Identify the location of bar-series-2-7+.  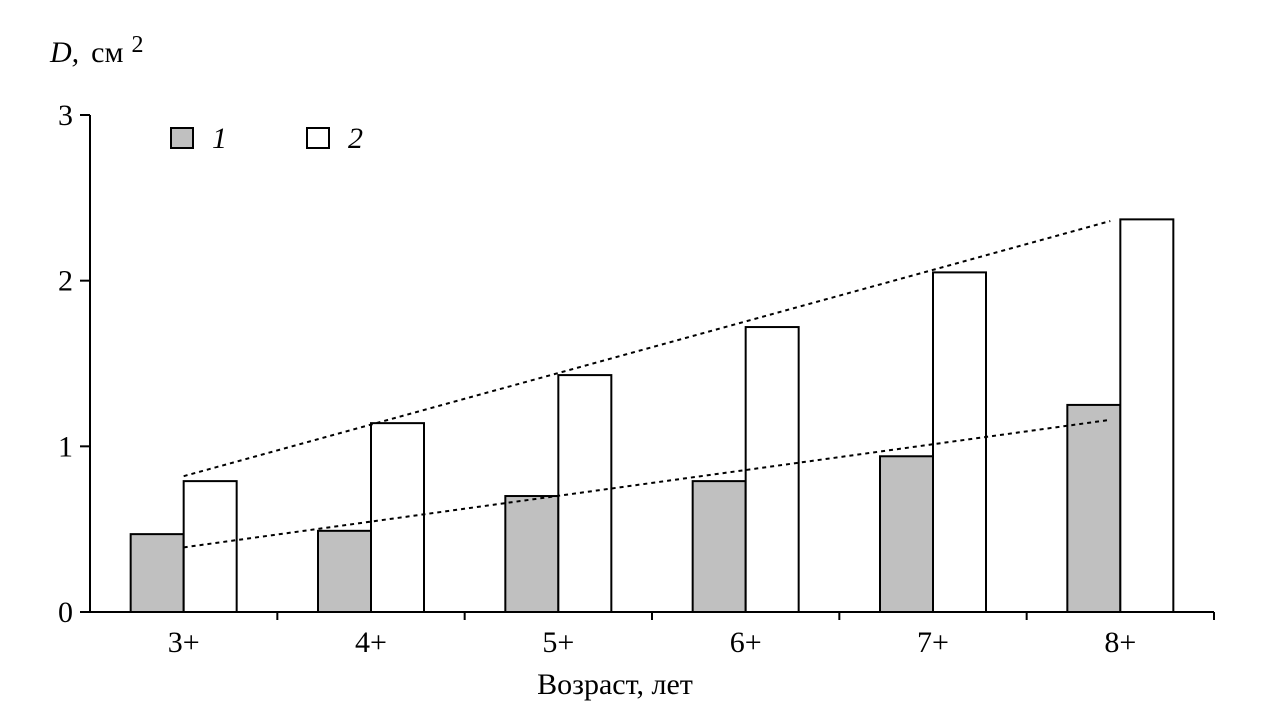
(959, 442).